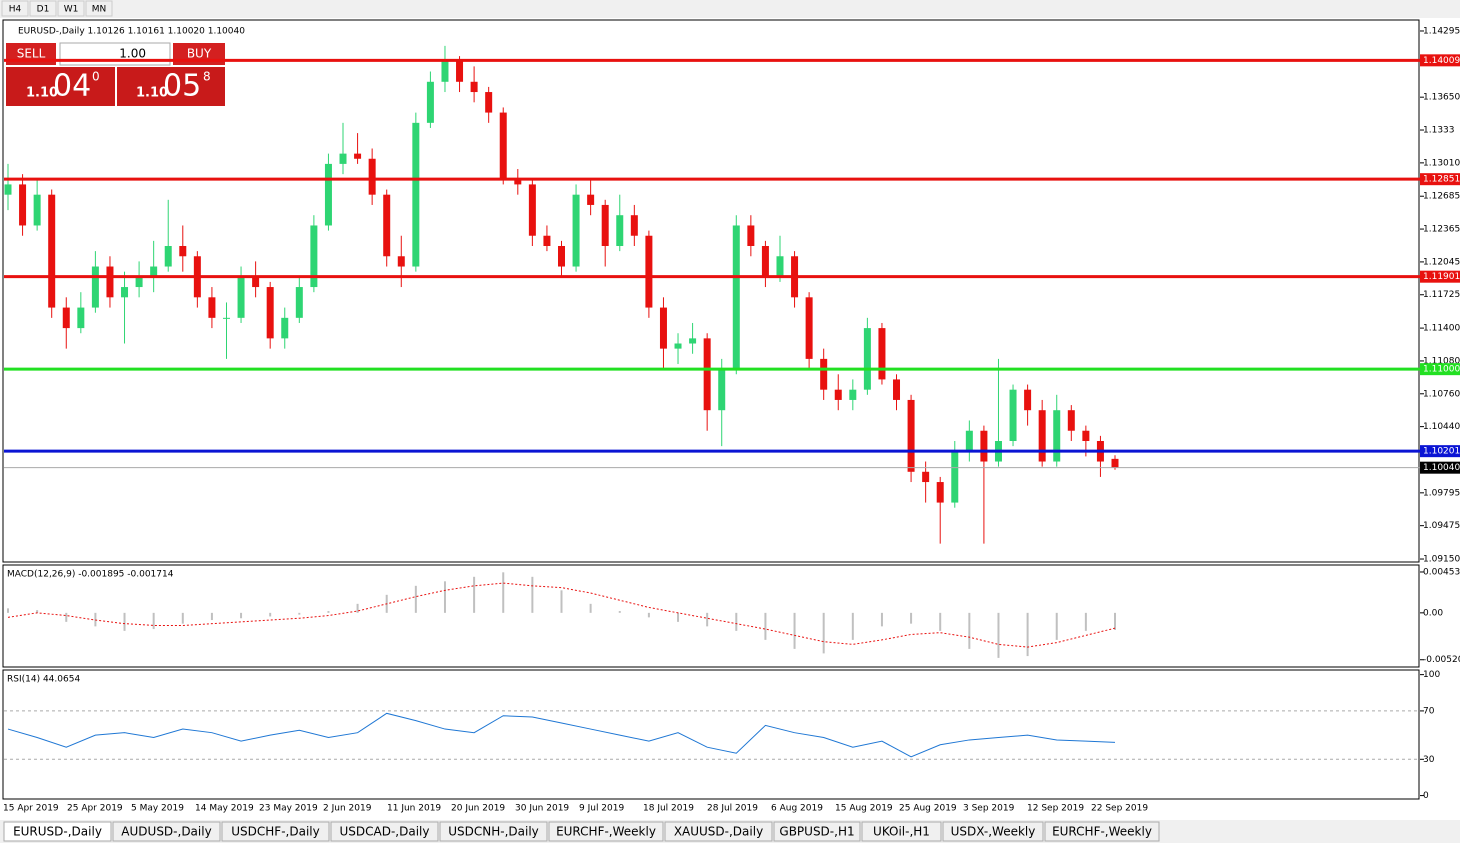 This screenshot has height=847, width=1460. Describe the element at coordinates (1441, 61) in the screenshot. I see `price-level-label: 1.14009` at that location.